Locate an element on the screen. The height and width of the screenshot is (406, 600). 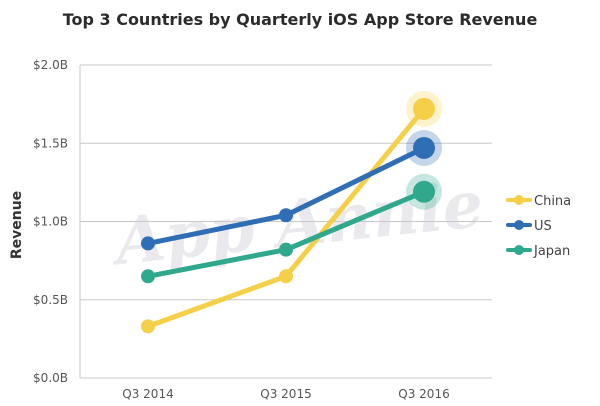
legend-marker-us is located at coordinates (519, 225).